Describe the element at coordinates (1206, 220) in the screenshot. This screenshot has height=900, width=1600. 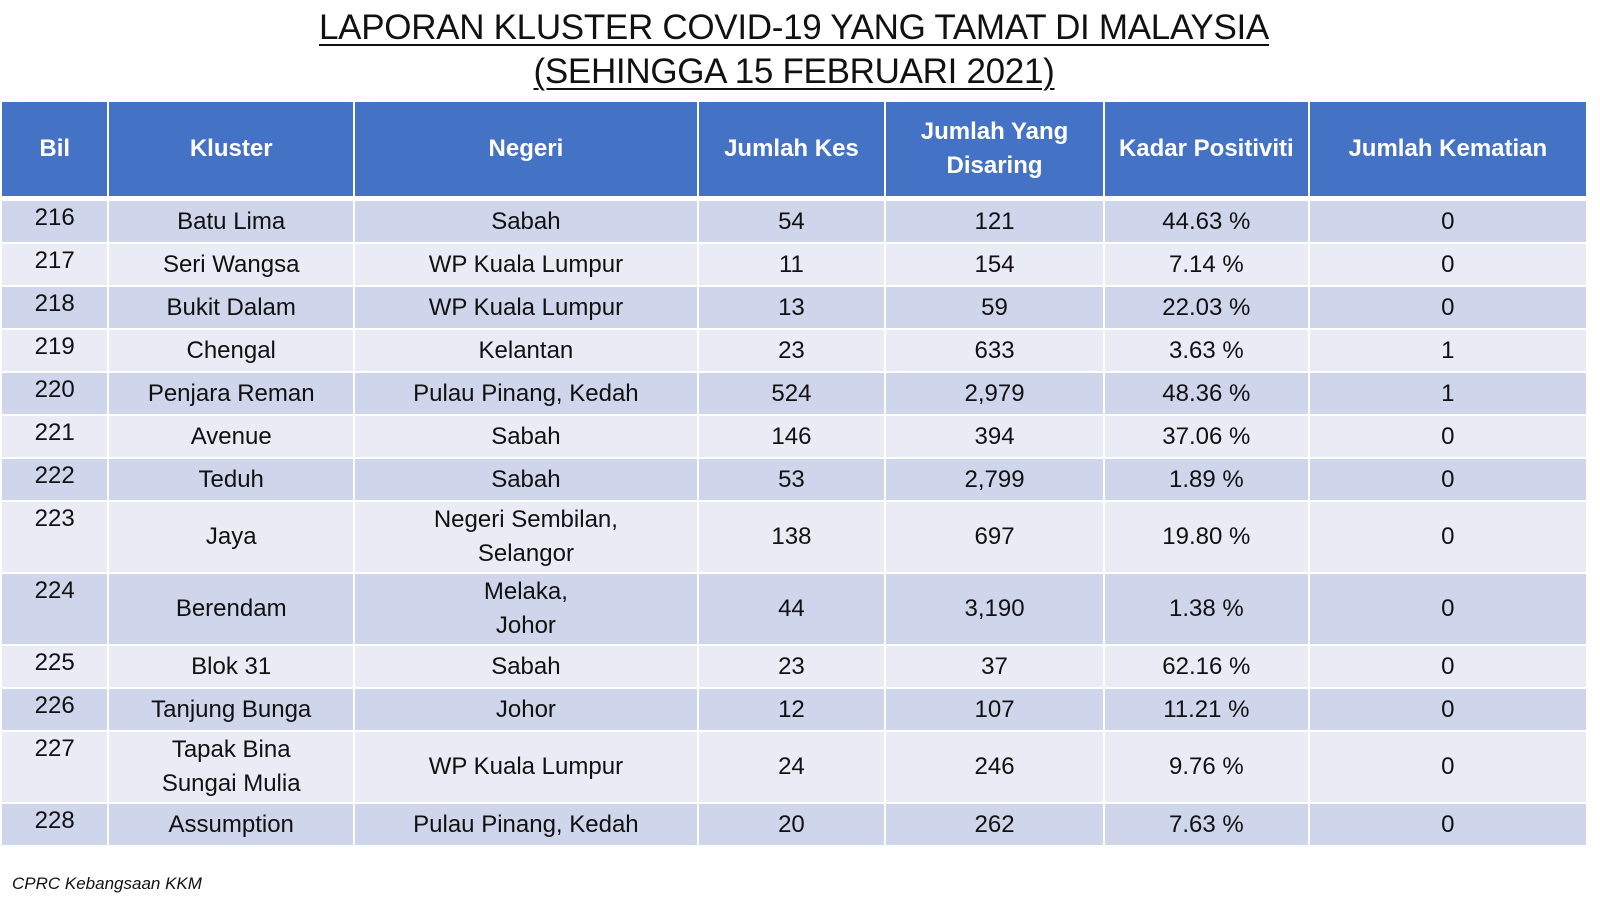
I see `cell-kadar-positiviti: 44.63 %` at that location.